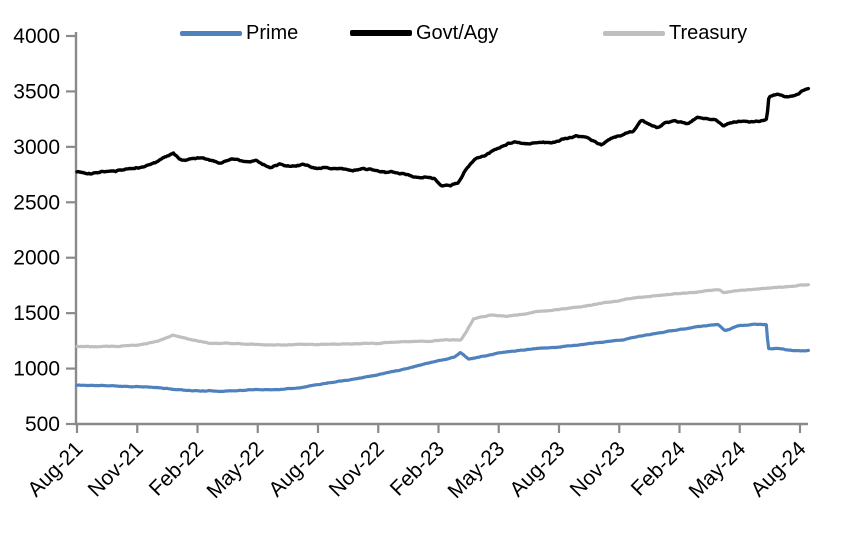 This screenshot has height=538, width=852. What do you see at coordinates (296, 469) in the screenshot?
I see `x-tick-label: Aug-22` at bounding box center [296, 469].